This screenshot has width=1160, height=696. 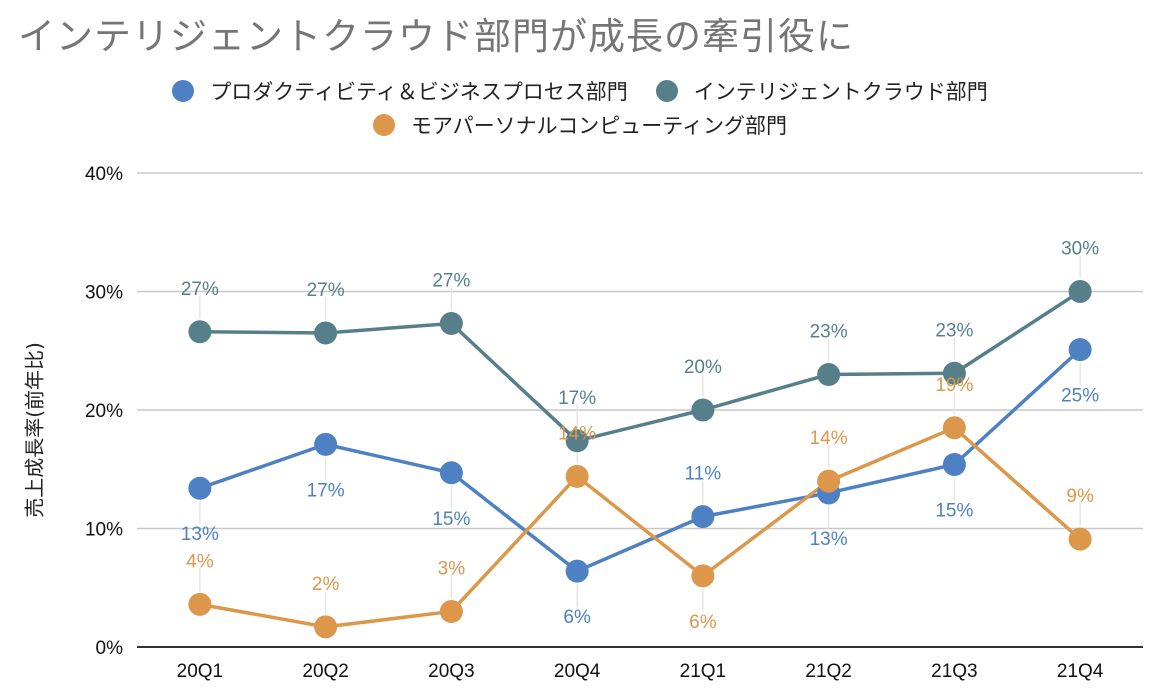 What do you see at coordinates (104, 174) in the screenshot?
I see `y-tick-label: 40%` at bounding box center [104, 174].